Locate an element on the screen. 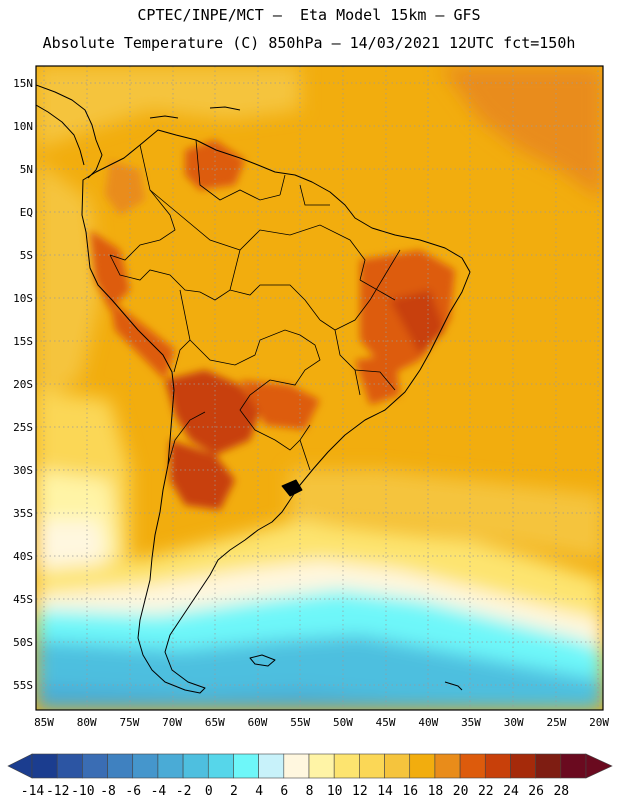  pale-band-pacific is located at coordinates (68, 280).